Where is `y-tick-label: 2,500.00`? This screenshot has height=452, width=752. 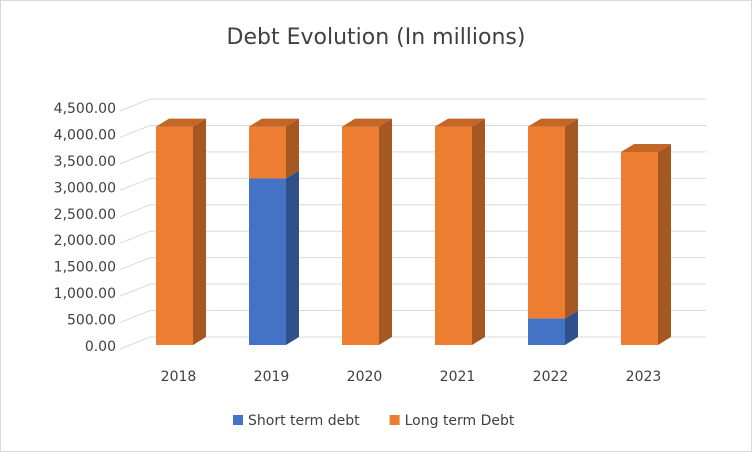
y-tick-label: 2,500.00 is located at coordinates (85, 215).